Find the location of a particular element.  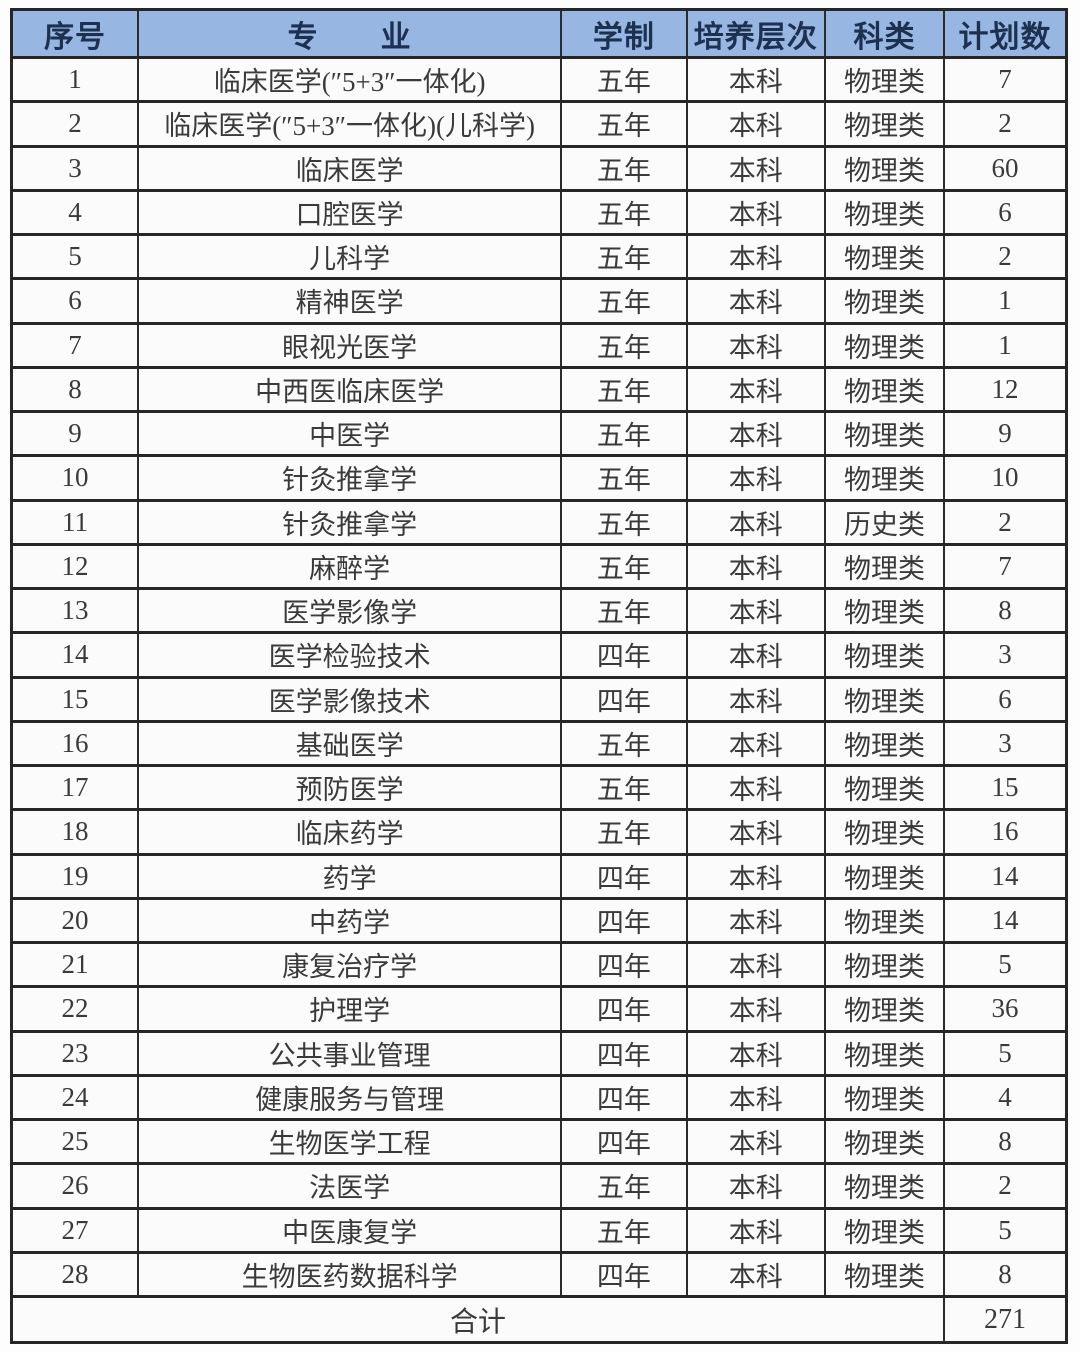

cell-no: 27 is located at coordinates (75, 1230).